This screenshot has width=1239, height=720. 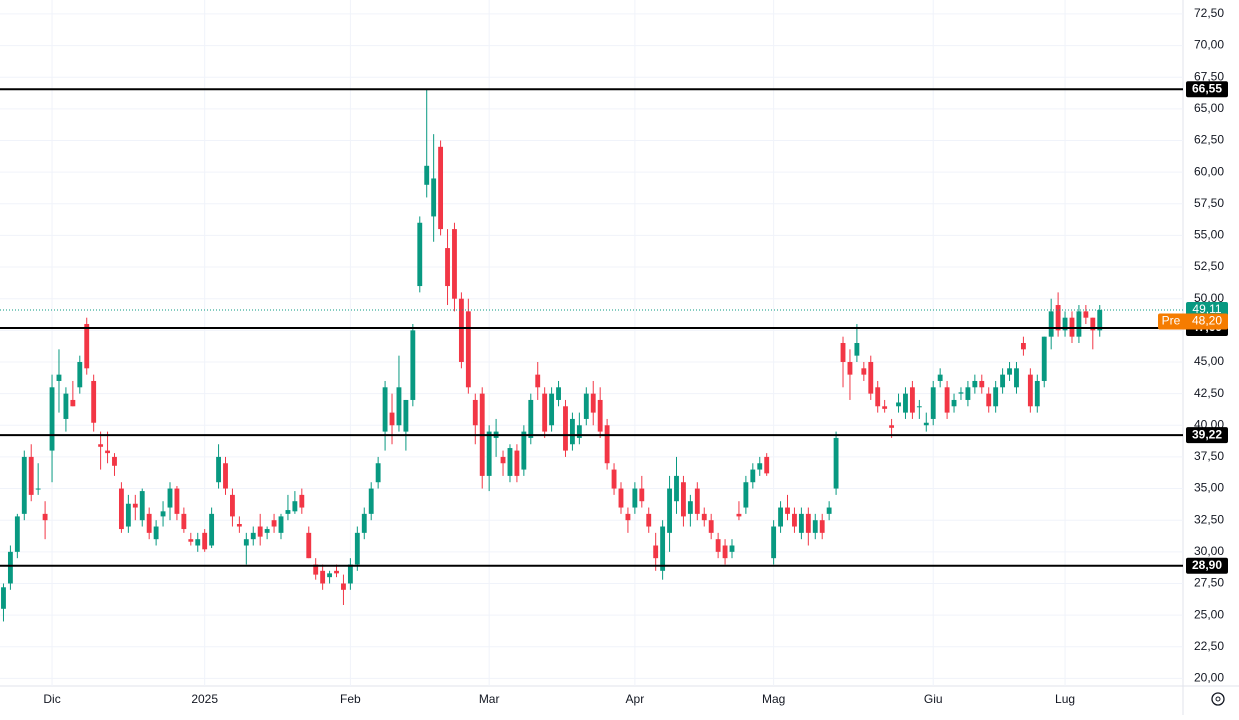 What do you see at coordinates (1209, 456) in the screenshot?
I see `y-tick-label: 37,50` at bounding box center [1209, 456].